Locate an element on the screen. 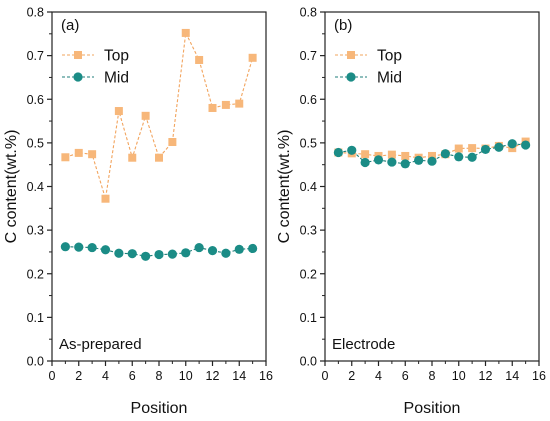 The height and width of the screenshot is (421, 550). panel-annotation: As-prepared is located at coordinates (100, 344).